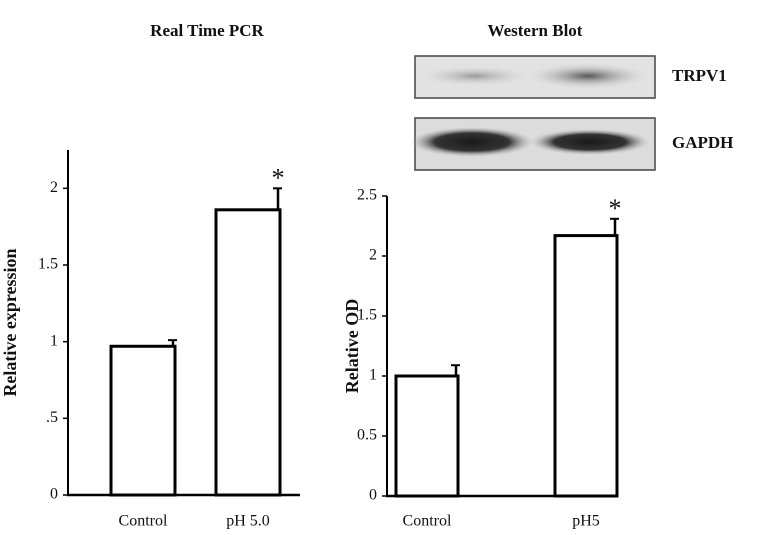  What do you see at coordinates (10, 322) in the screenshot?
I see `y-axis-label: Relative expression` at bounding box center [10, 322].